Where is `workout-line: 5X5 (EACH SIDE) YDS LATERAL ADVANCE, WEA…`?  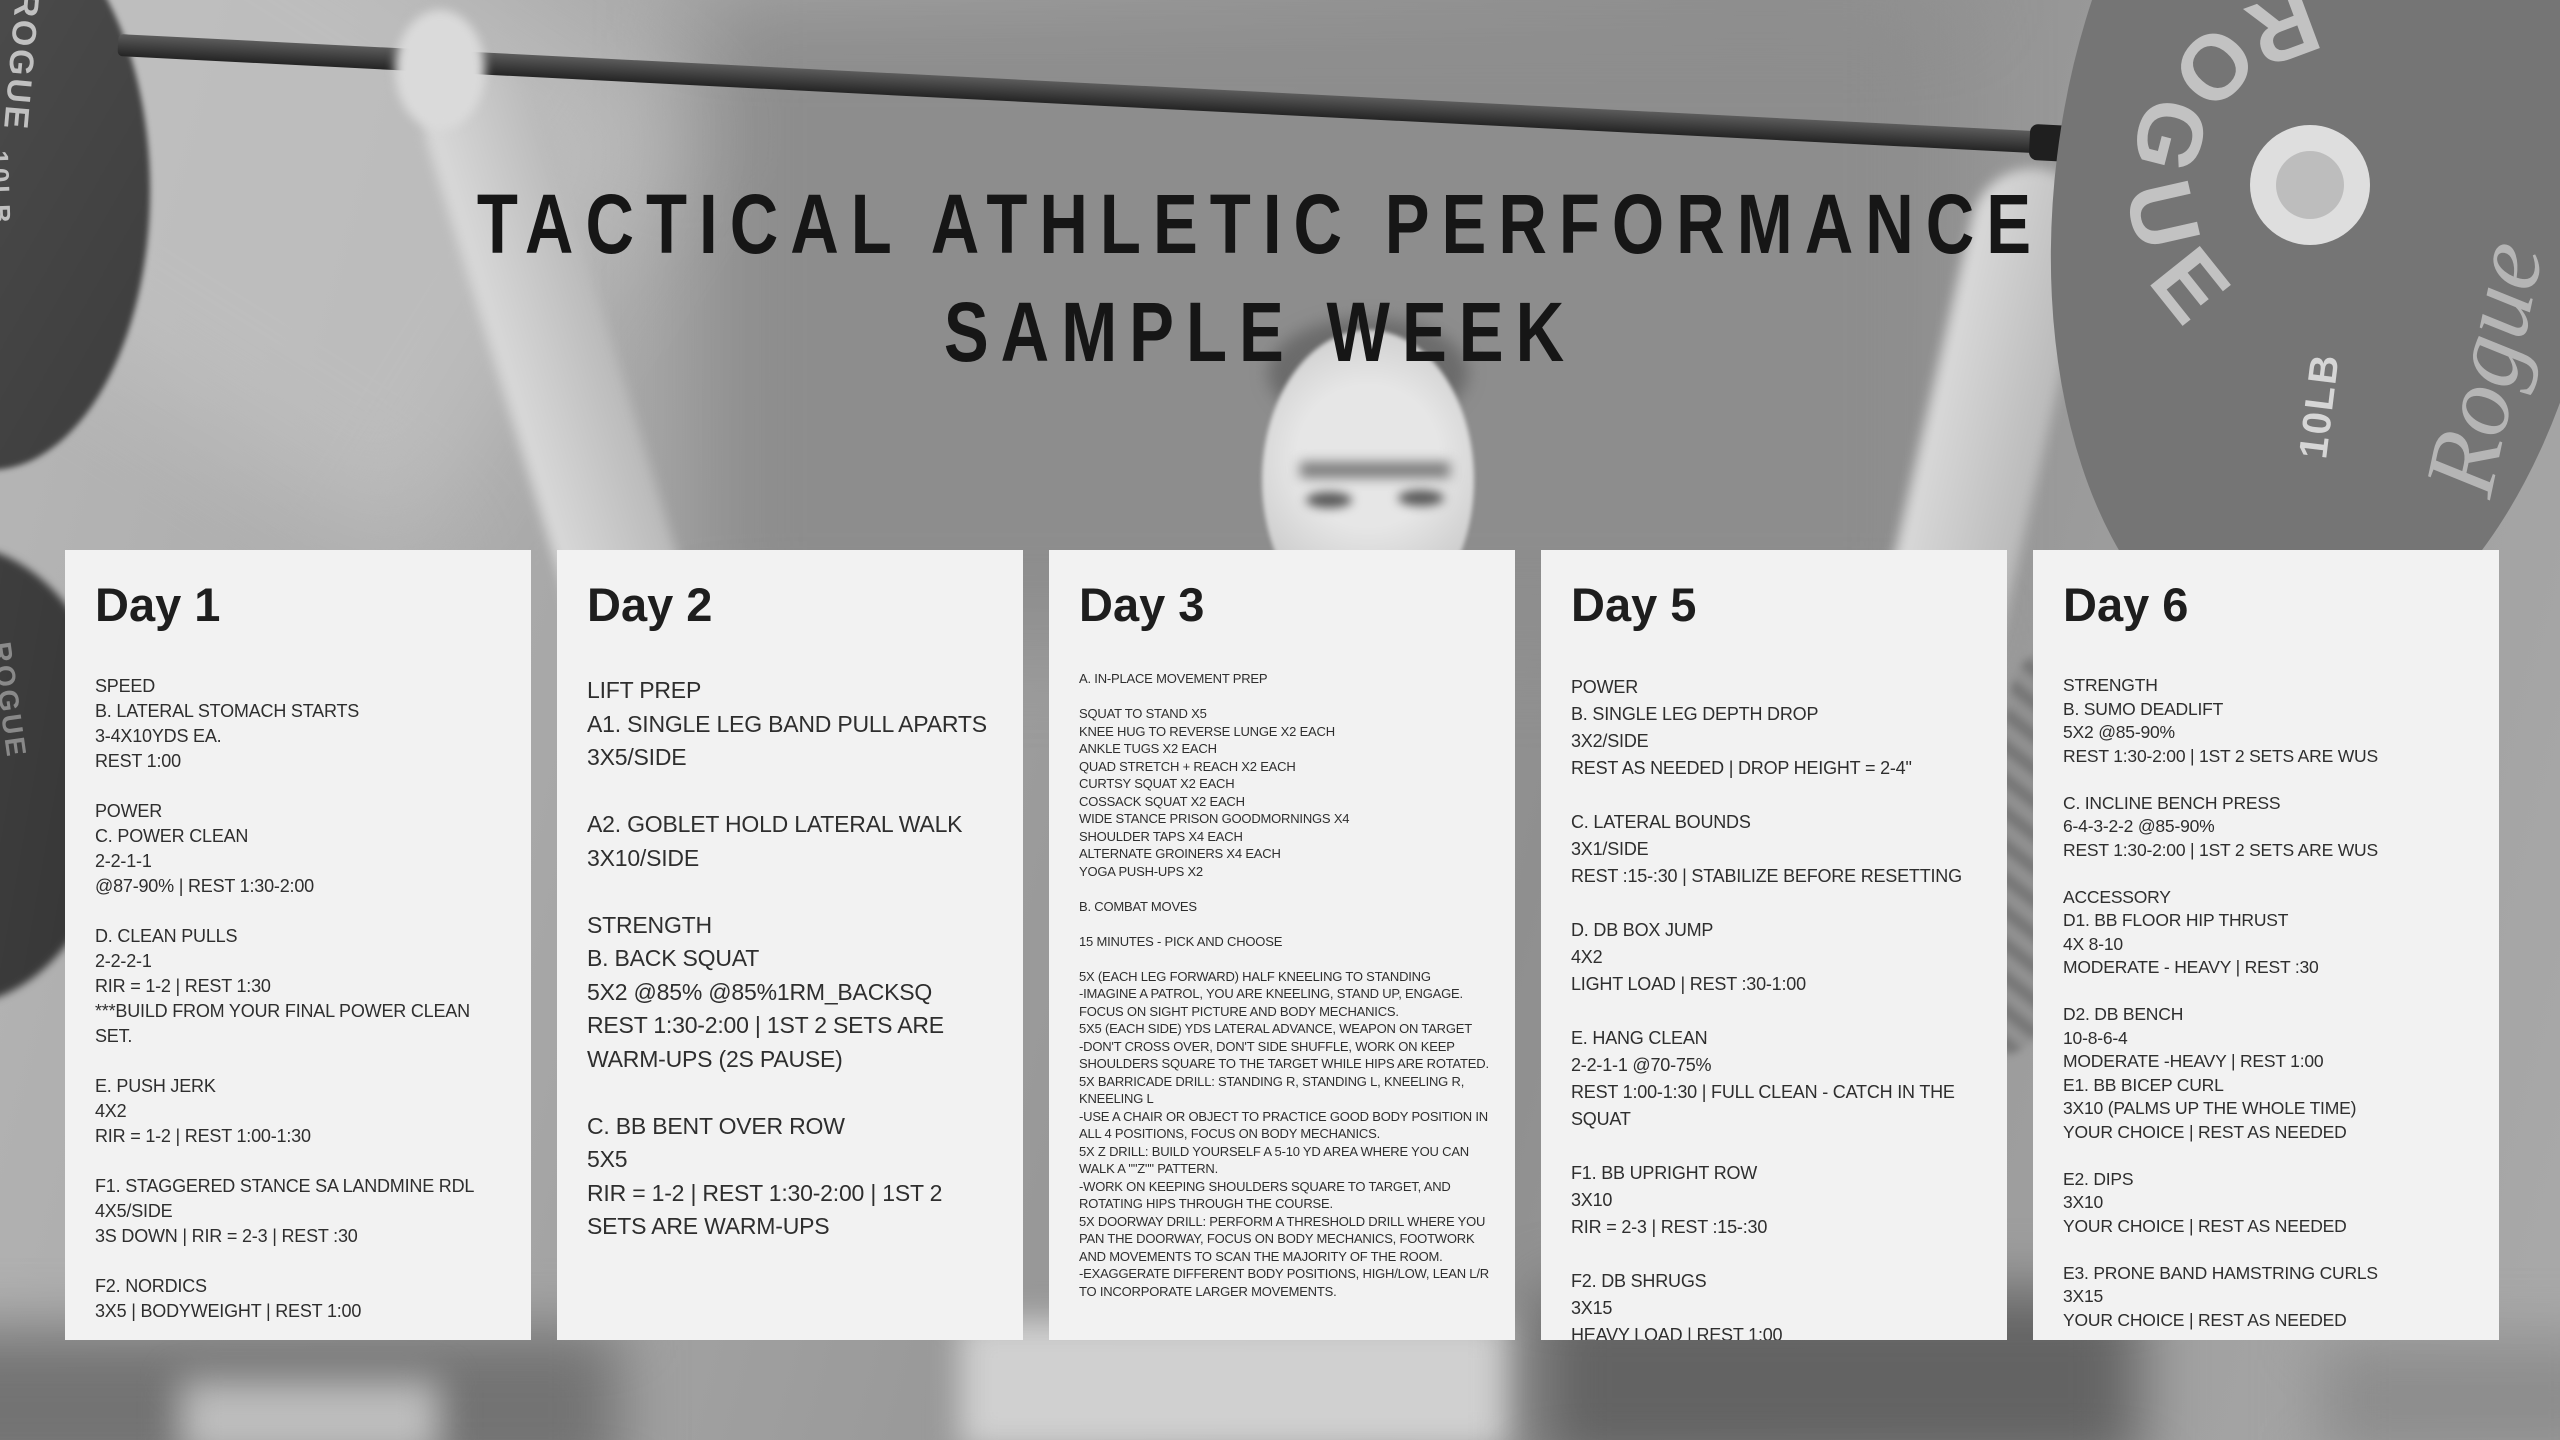 workout-line: 5X5 (EACH SIDE) YDS LATERAL ADVANCE, WEA… is located at coordinates (1275, 1028).